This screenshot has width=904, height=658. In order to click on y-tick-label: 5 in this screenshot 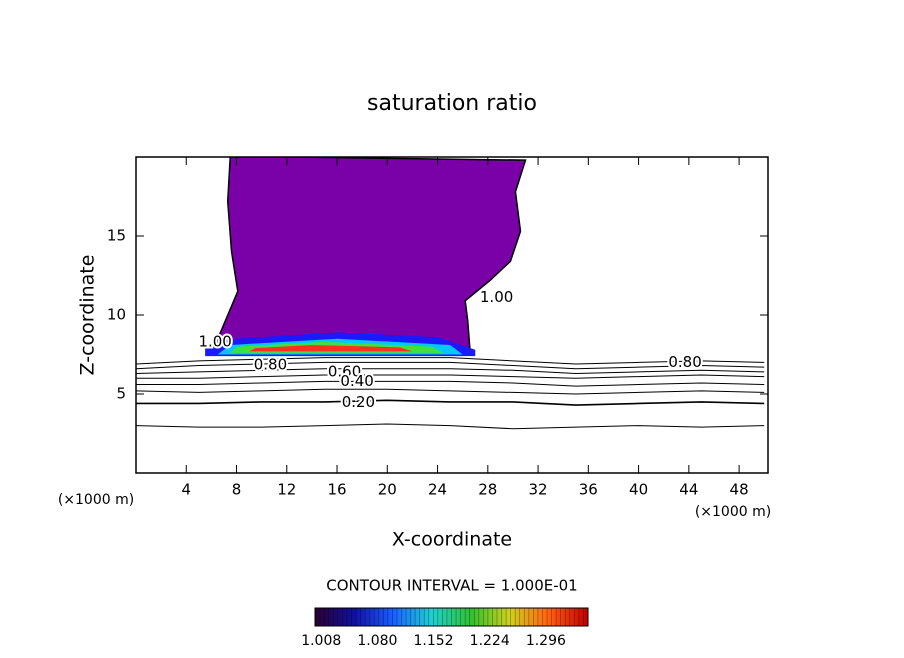, I will do `click(121, 394)`.